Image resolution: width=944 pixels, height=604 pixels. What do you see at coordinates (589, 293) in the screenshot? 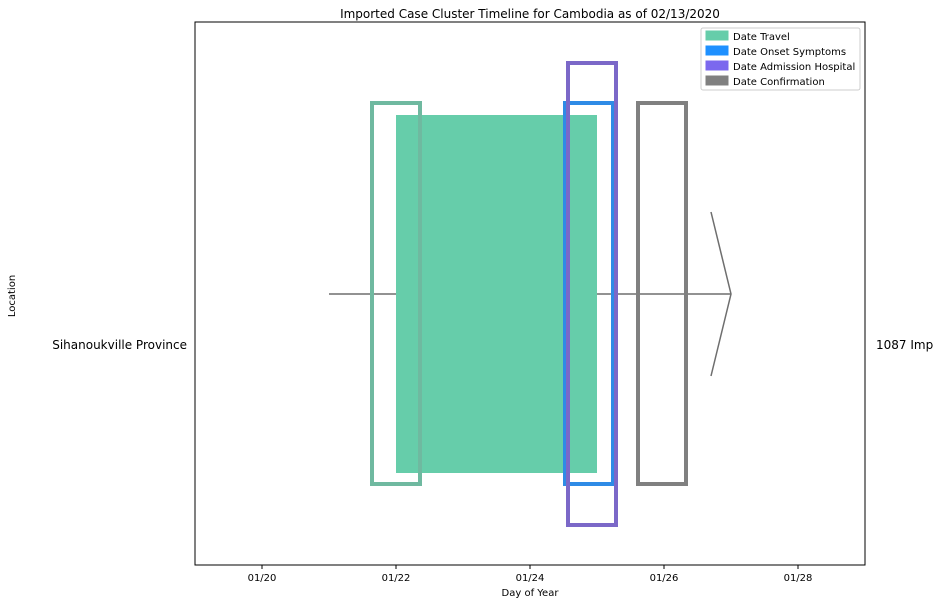
I see `event-marker-date-onset-symptoms` at bounding box center [589, 293].